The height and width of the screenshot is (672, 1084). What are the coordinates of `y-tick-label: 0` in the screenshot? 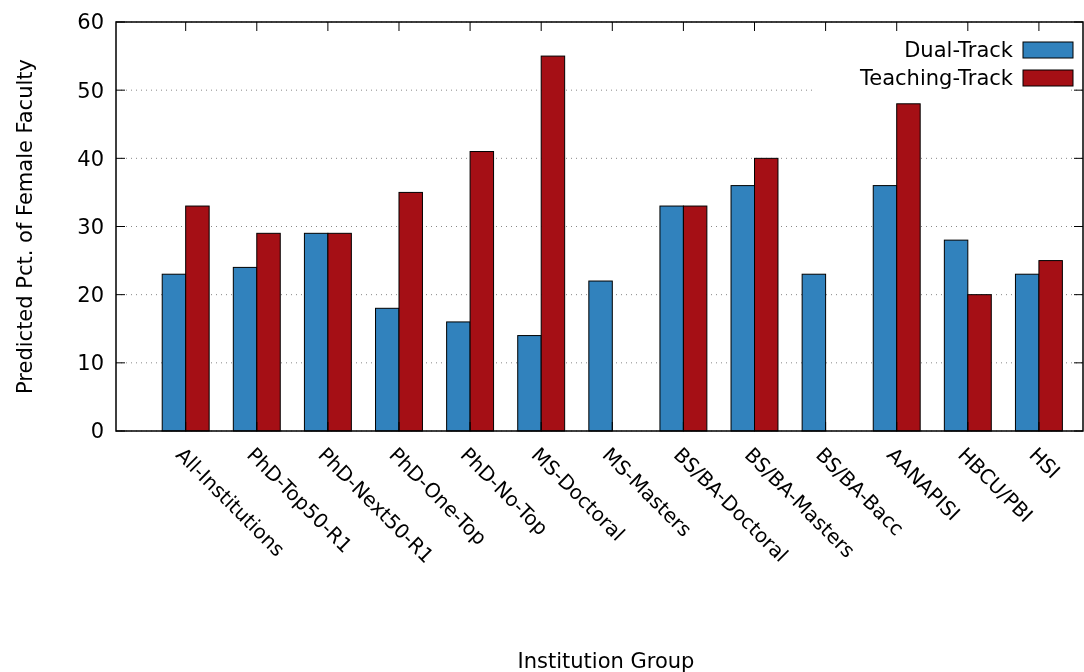 It's located at (97, 431).